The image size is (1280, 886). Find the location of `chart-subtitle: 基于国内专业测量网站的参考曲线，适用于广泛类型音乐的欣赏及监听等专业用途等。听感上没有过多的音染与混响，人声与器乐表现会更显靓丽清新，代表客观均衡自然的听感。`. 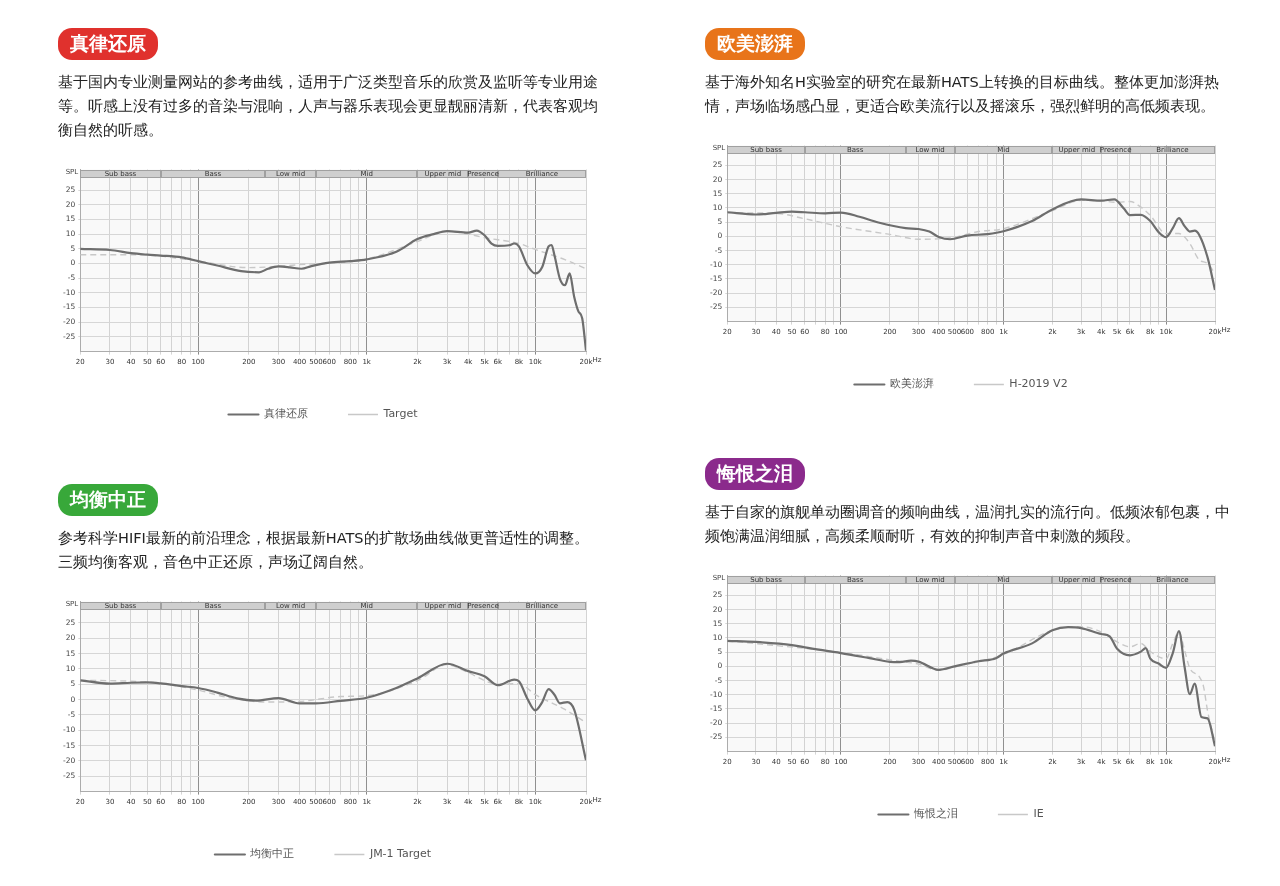

chart-subtitle: 基于国内专业测量网站的参考曲线，适用于广泛类型音乐的欣赏及监听等专业用途等。听感上没有过多的音染与混响，人声与器乐表现会更显靓丽清新，代表客观均衡自然的听感。 is located at coordinates (328, 106).